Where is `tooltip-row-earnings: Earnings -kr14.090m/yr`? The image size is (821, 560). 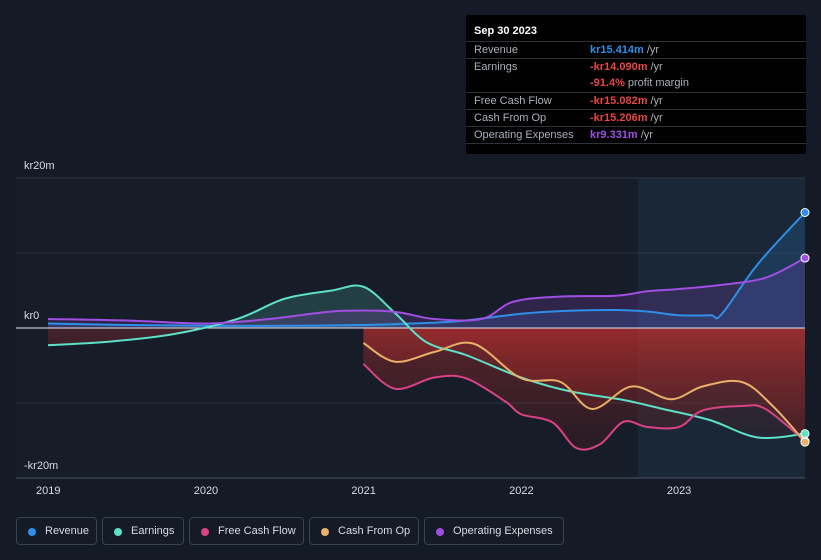
tooltip-row-earnings: Earnings -kr14.090m/yr is located at coordinates (636, 67).